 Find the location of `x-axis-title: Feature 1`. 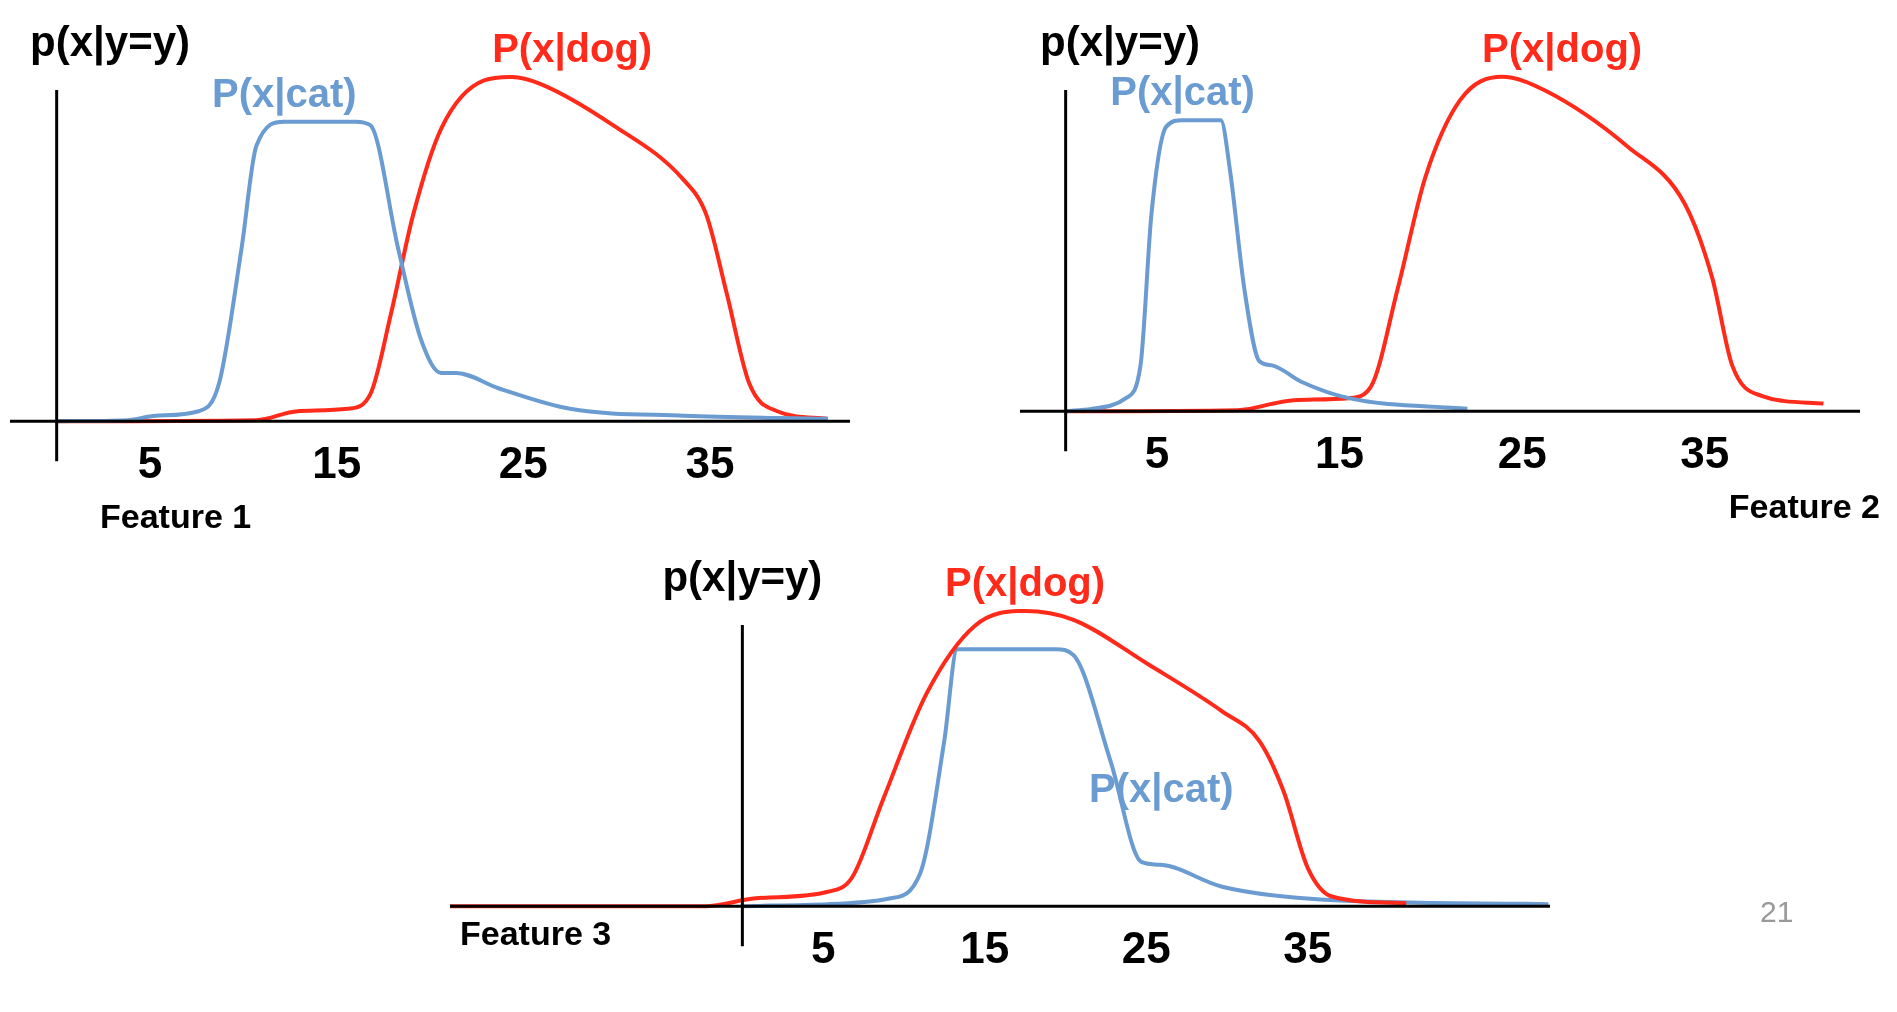

x-axis-title: Feature 1 is located at coordinates (176, 515).